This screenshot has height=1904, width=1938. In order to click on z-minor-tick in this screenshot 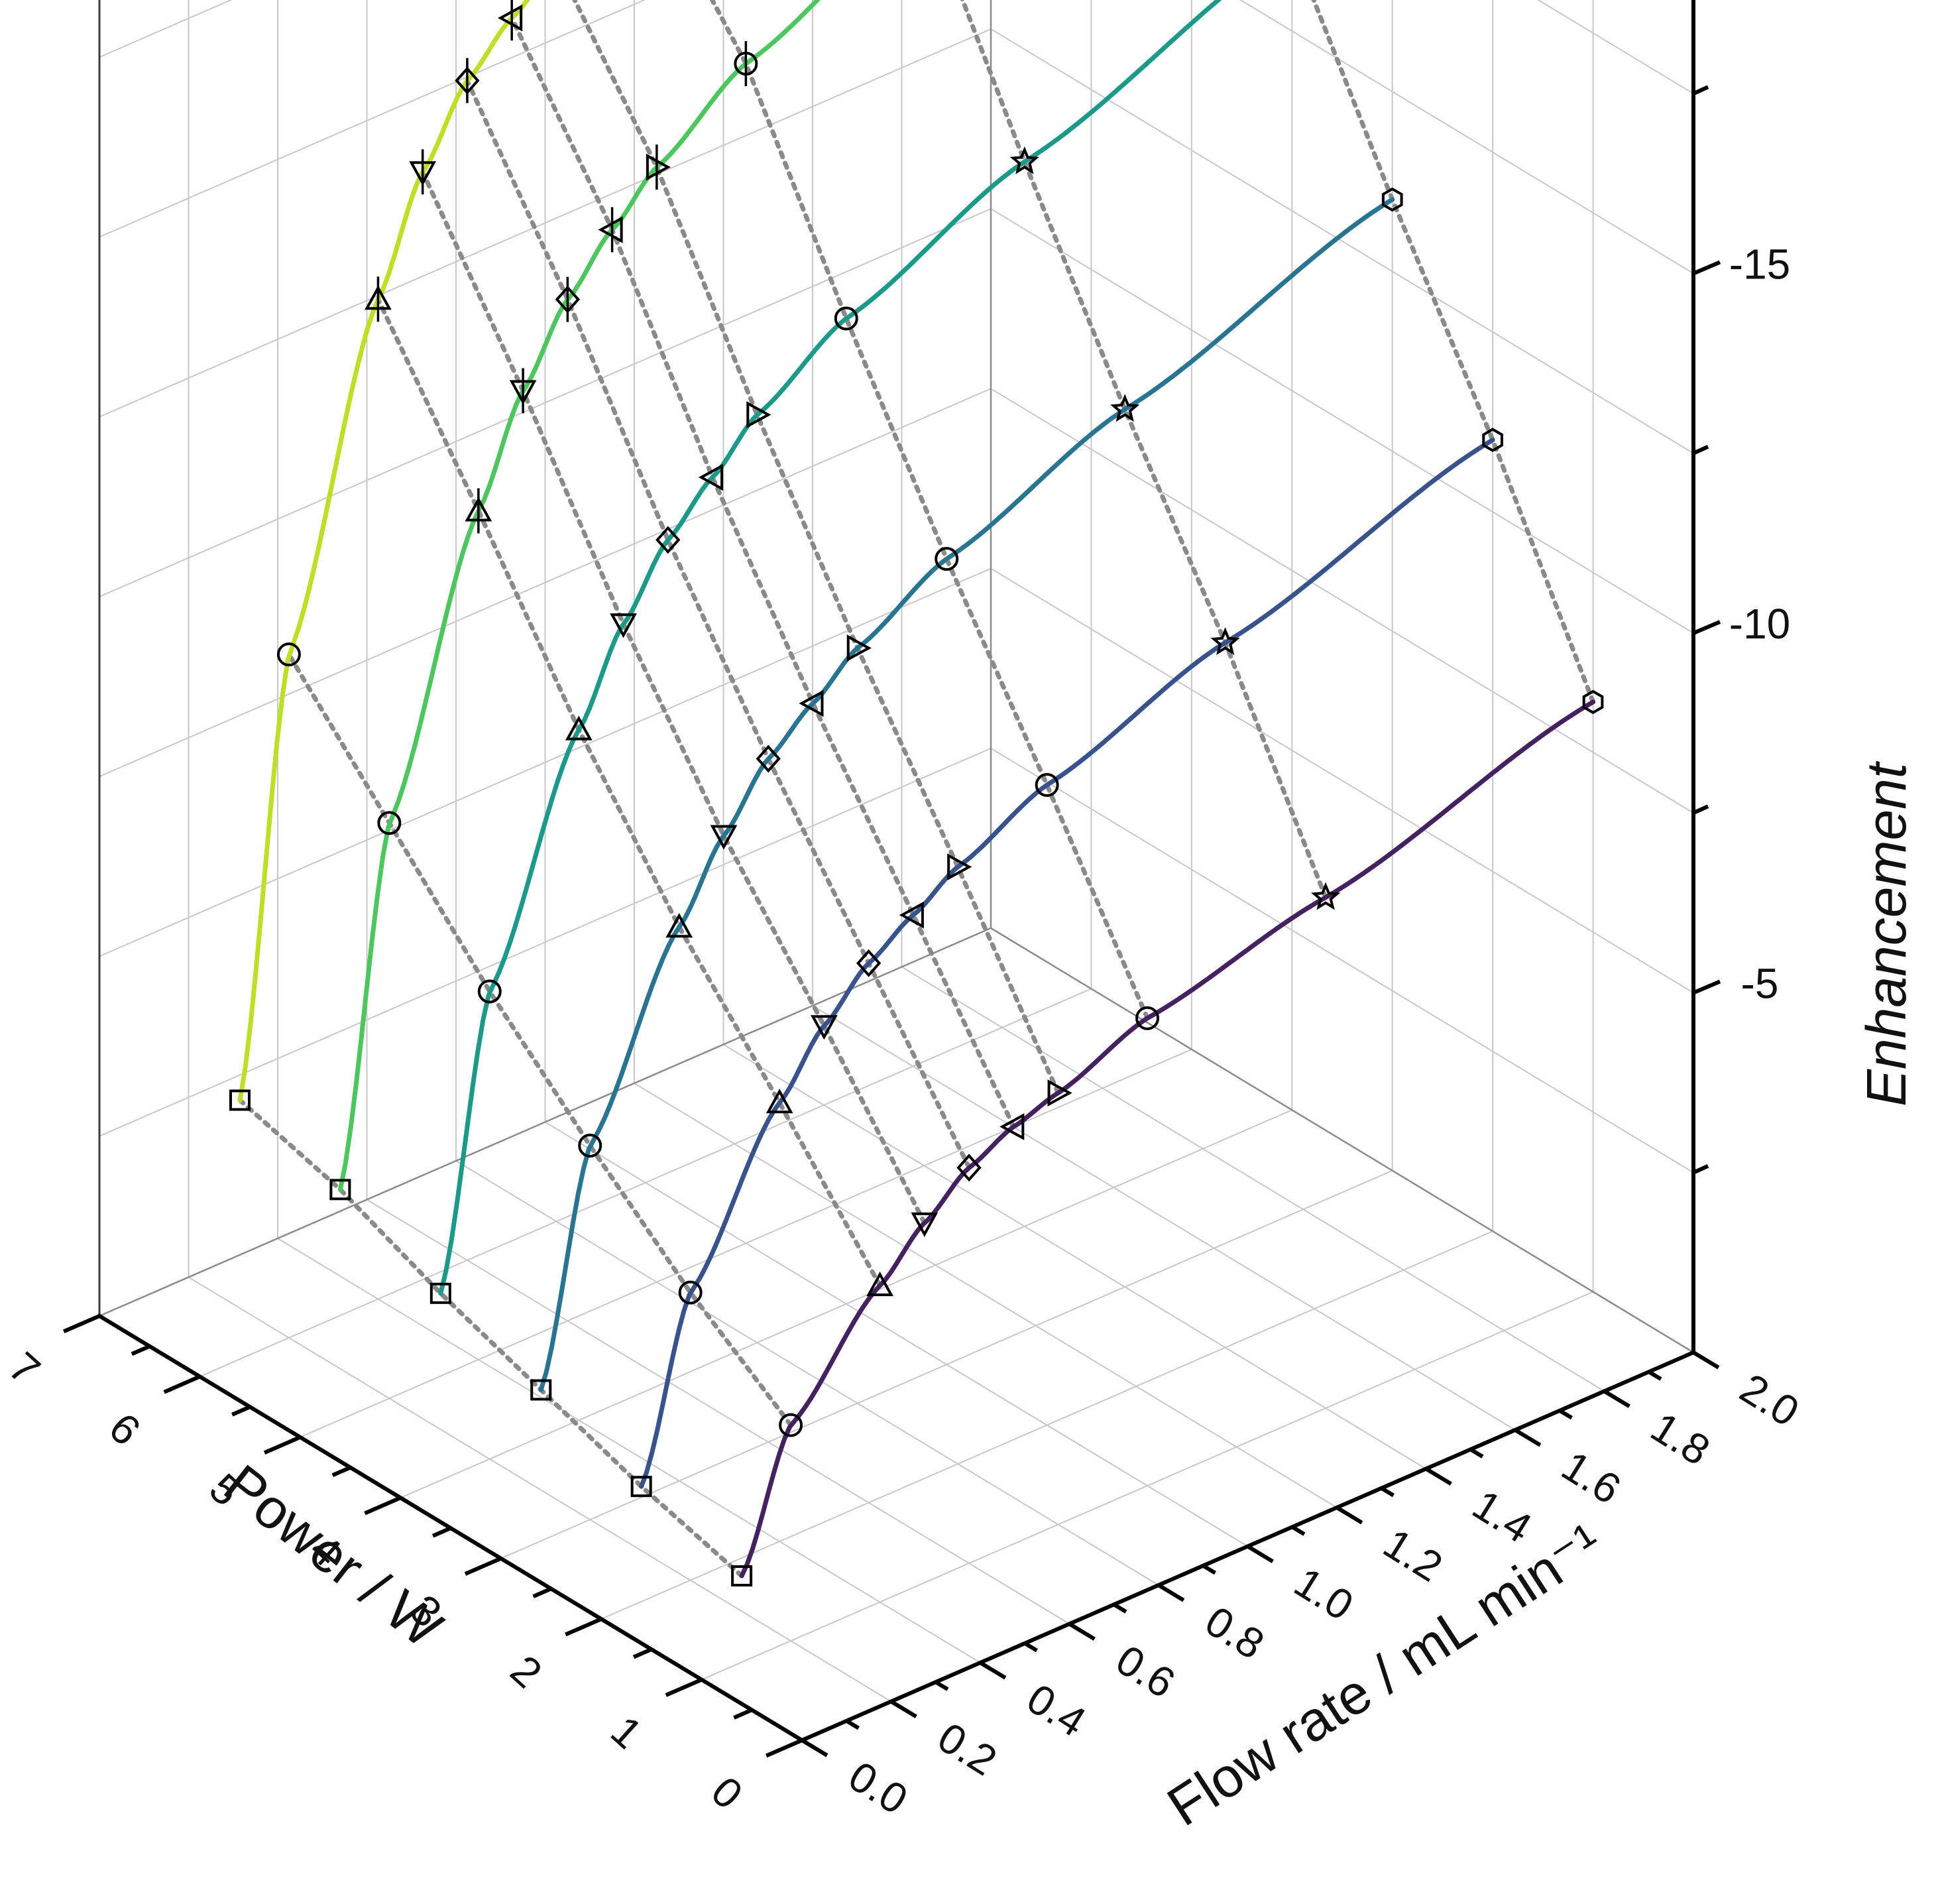, I will do `click(1700, 450)`.